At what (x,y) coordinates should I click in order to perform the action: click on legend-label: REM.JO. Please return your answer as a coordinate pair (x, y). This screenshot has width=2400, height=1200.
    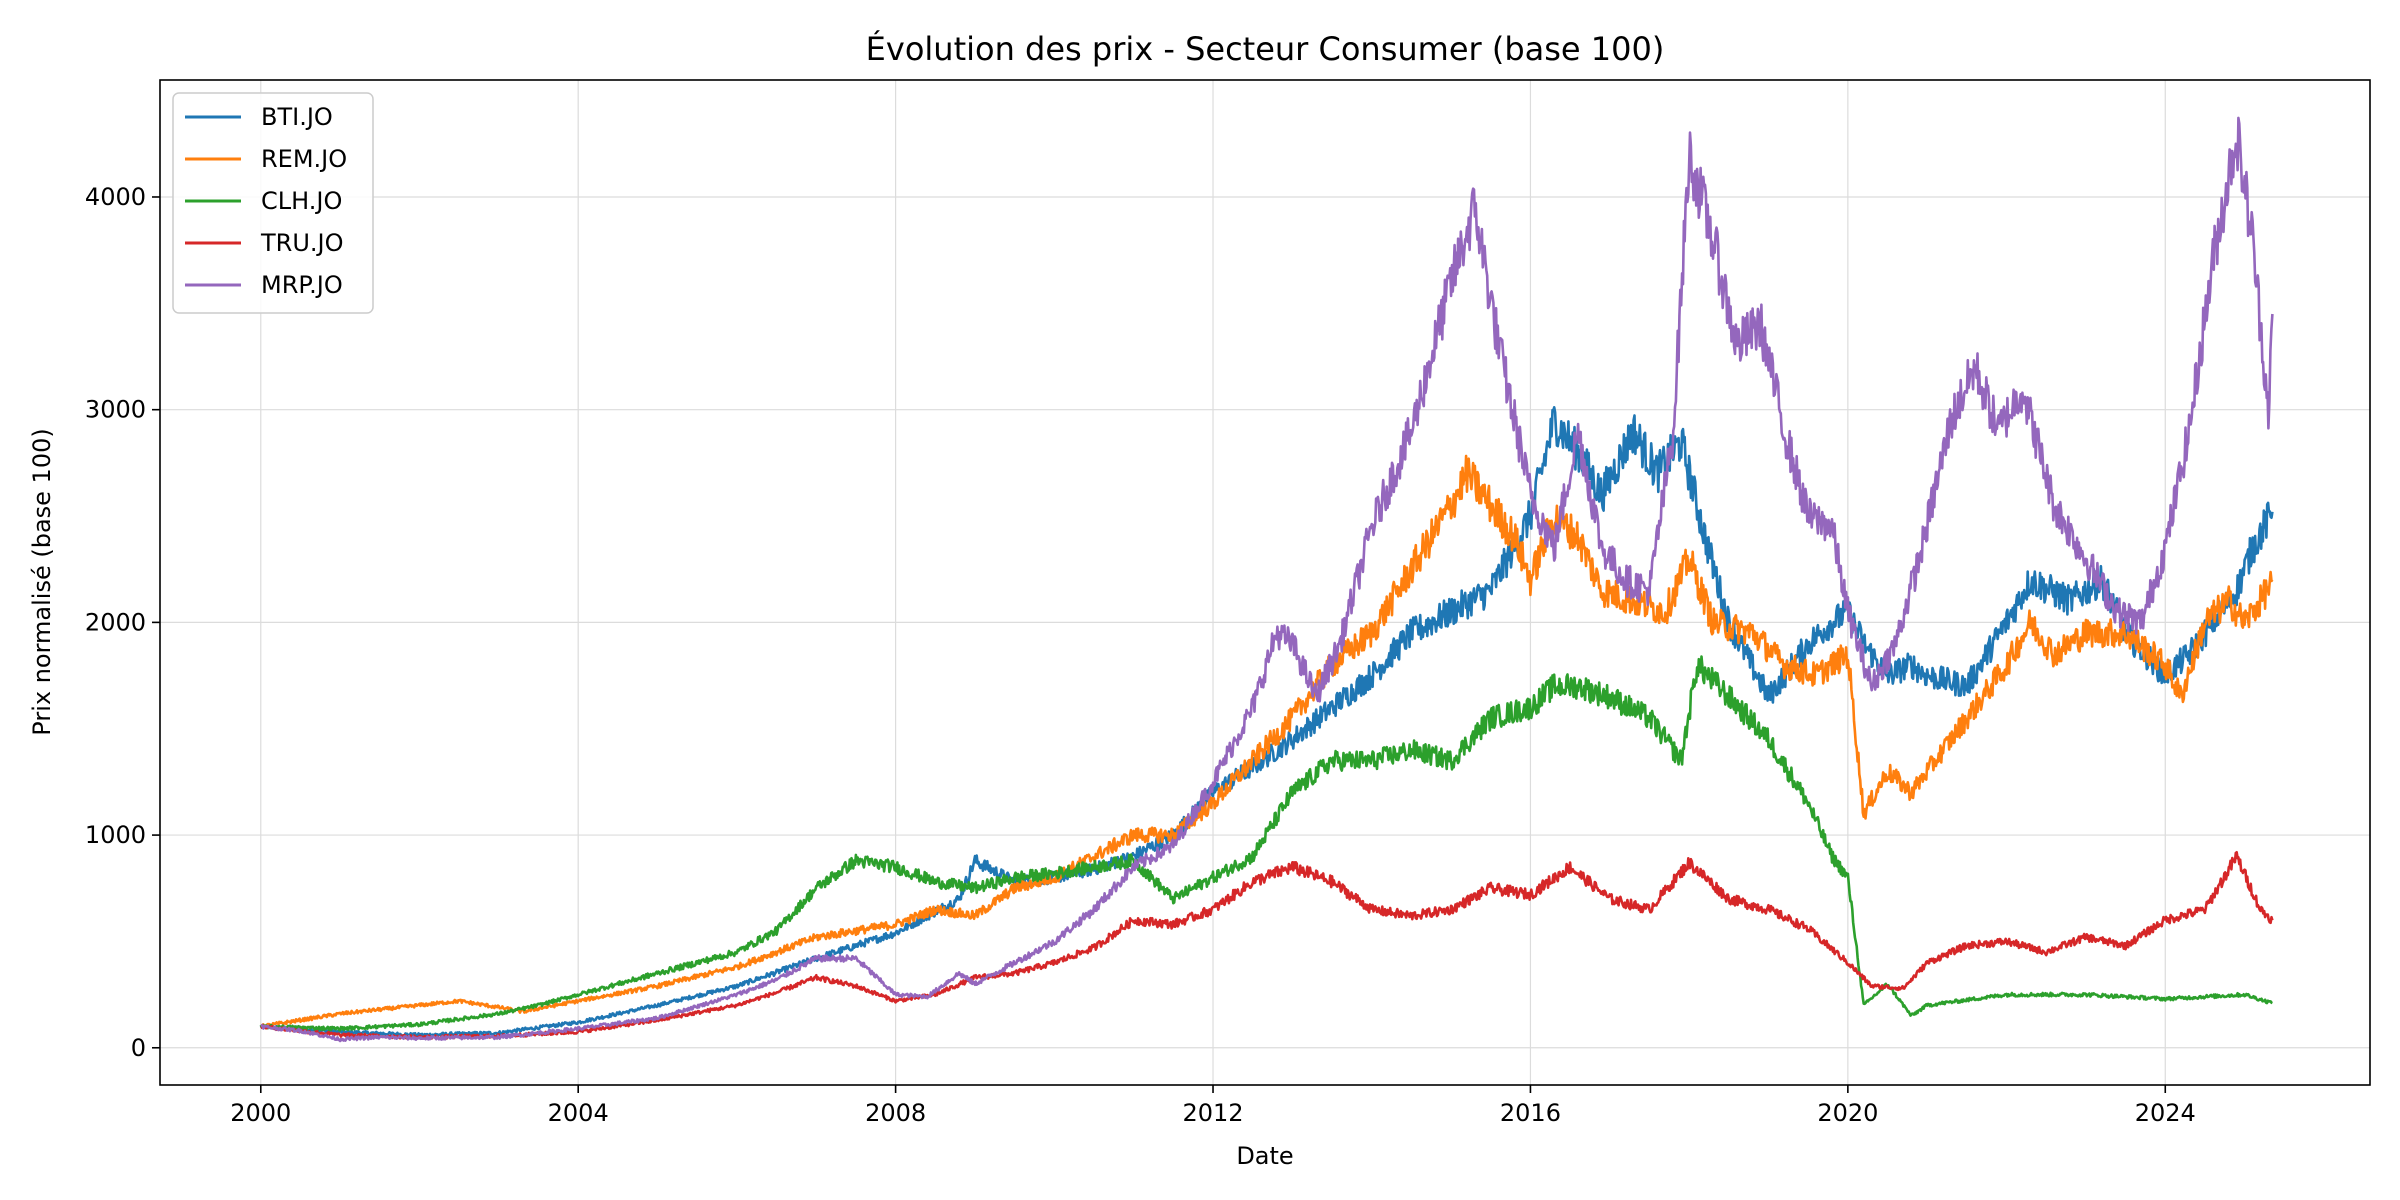
    Looking at the image, I should click on (304, 159).